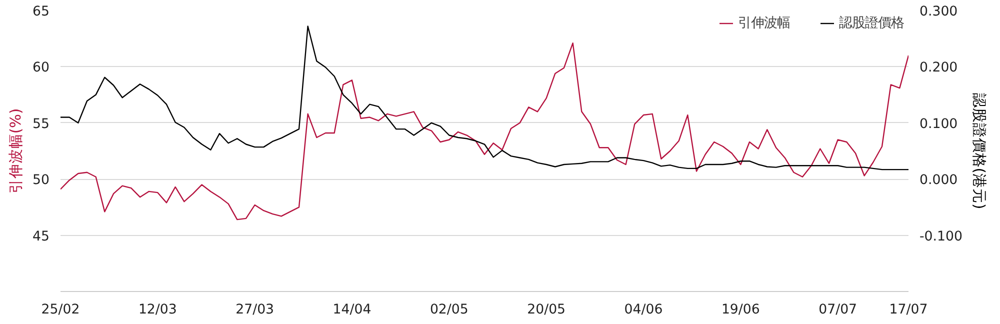  What do you see at coordinates (908, 310) in the screenshot?
I see `x-tick-label: 17/07` at bounding box center [908, 310].